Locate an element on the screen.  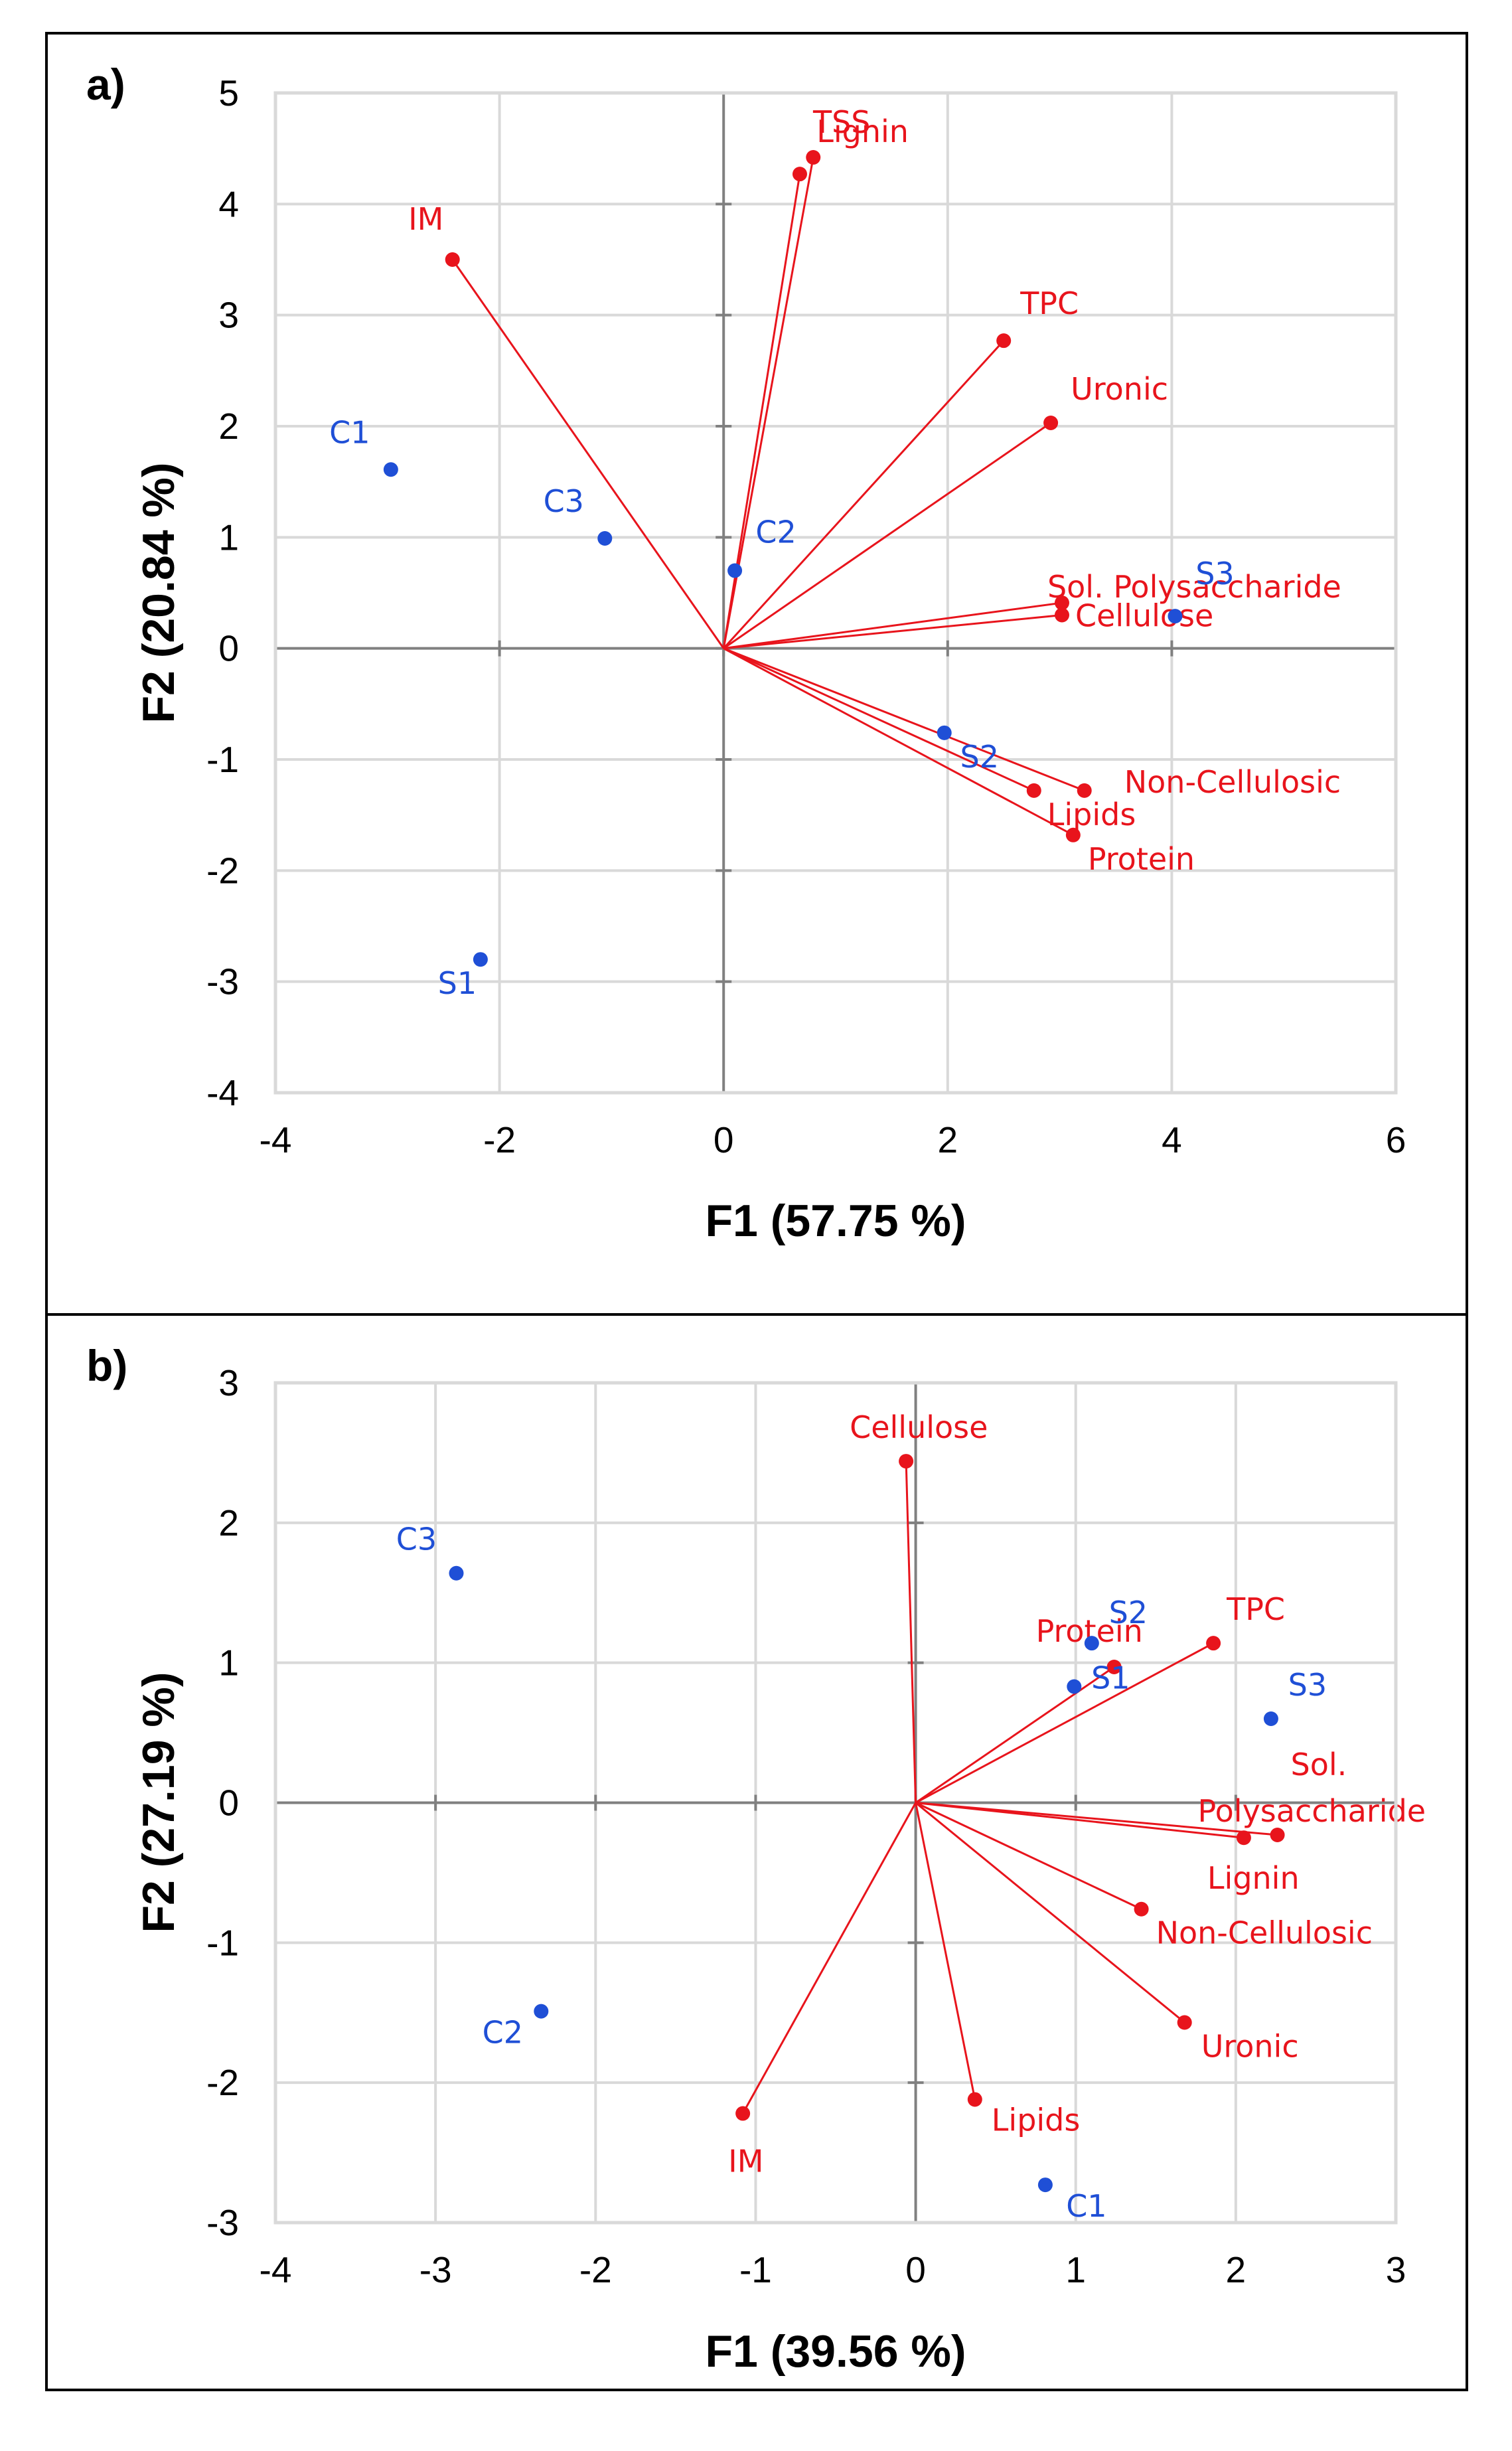
variable-label: IM is located at coordinates (425, 219).